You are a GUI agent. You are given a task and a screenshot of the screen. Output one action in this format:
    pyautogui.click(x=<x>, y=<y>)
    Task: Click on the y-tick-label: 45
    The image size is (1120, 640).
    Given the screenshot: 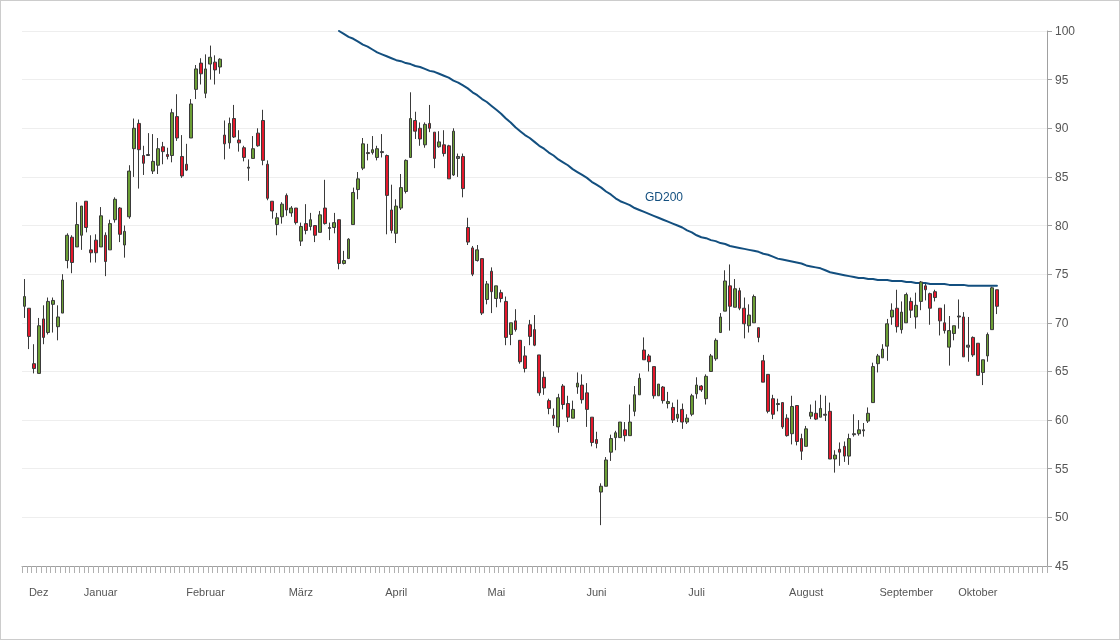 What is the action you would take?
    pyautogui.click(x=1062, y=566)
    